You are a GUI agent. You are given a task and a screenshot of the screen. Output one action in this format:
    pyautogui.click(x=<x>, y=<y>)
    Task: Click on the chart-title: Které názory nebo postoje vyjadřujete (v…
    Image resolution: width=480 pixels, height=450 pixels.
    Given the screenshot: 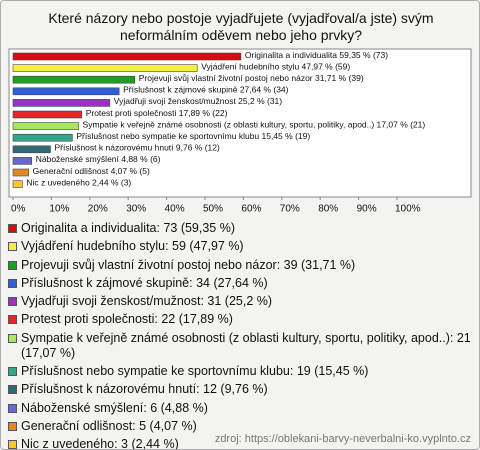 What is the action you would take?
    pyautogui.click(x=241, y=26)
    